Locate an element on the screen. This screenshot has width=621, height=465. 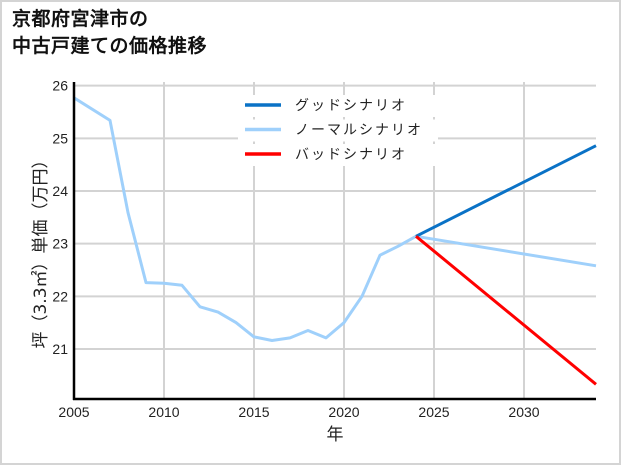
x-axis-label: 年 is located at coordinates (335, 435).